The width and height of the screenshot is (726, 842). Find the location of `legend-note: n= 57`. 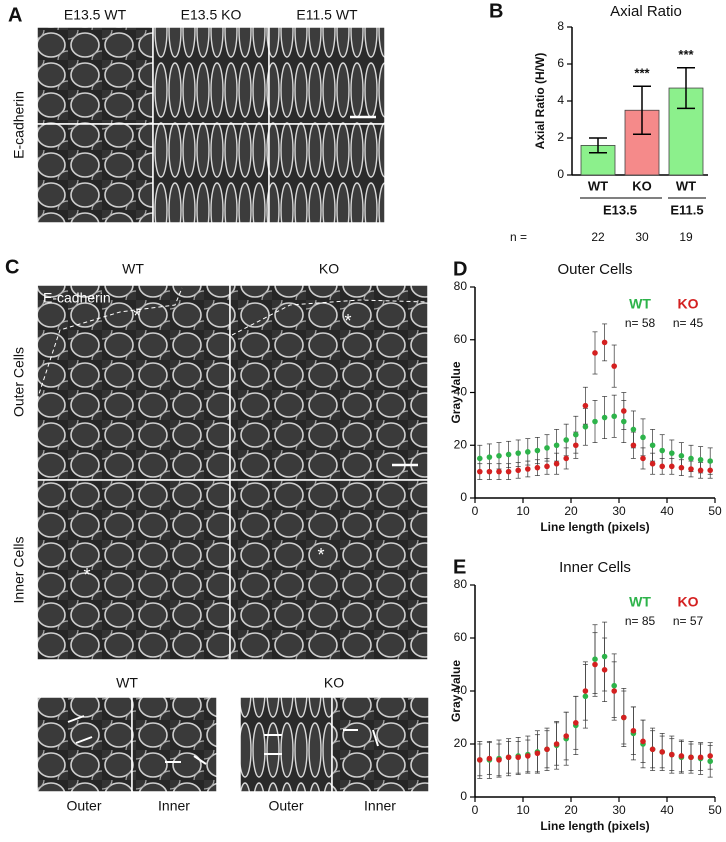

legend-note: n= 57 is located at coordinates (688, 621).